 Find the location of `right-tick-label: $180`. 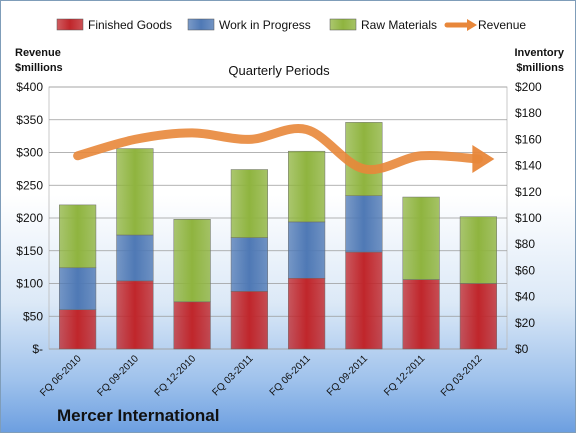

right-tick-label: $180 is located at coordinates (528, 113).